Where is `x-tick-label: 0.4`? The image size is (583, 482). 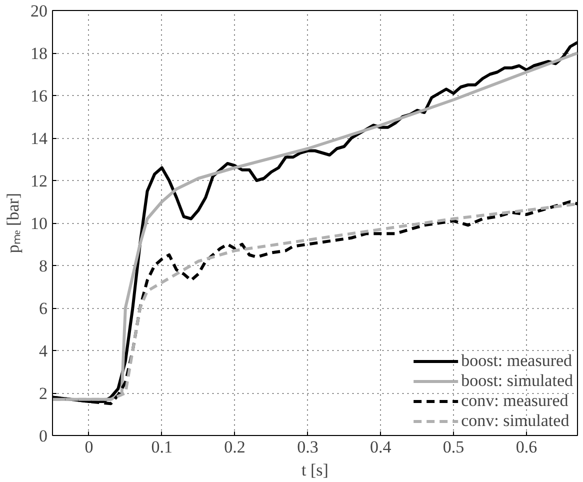 x-tick-label: 0.4 is located at coordinates (381, 447).